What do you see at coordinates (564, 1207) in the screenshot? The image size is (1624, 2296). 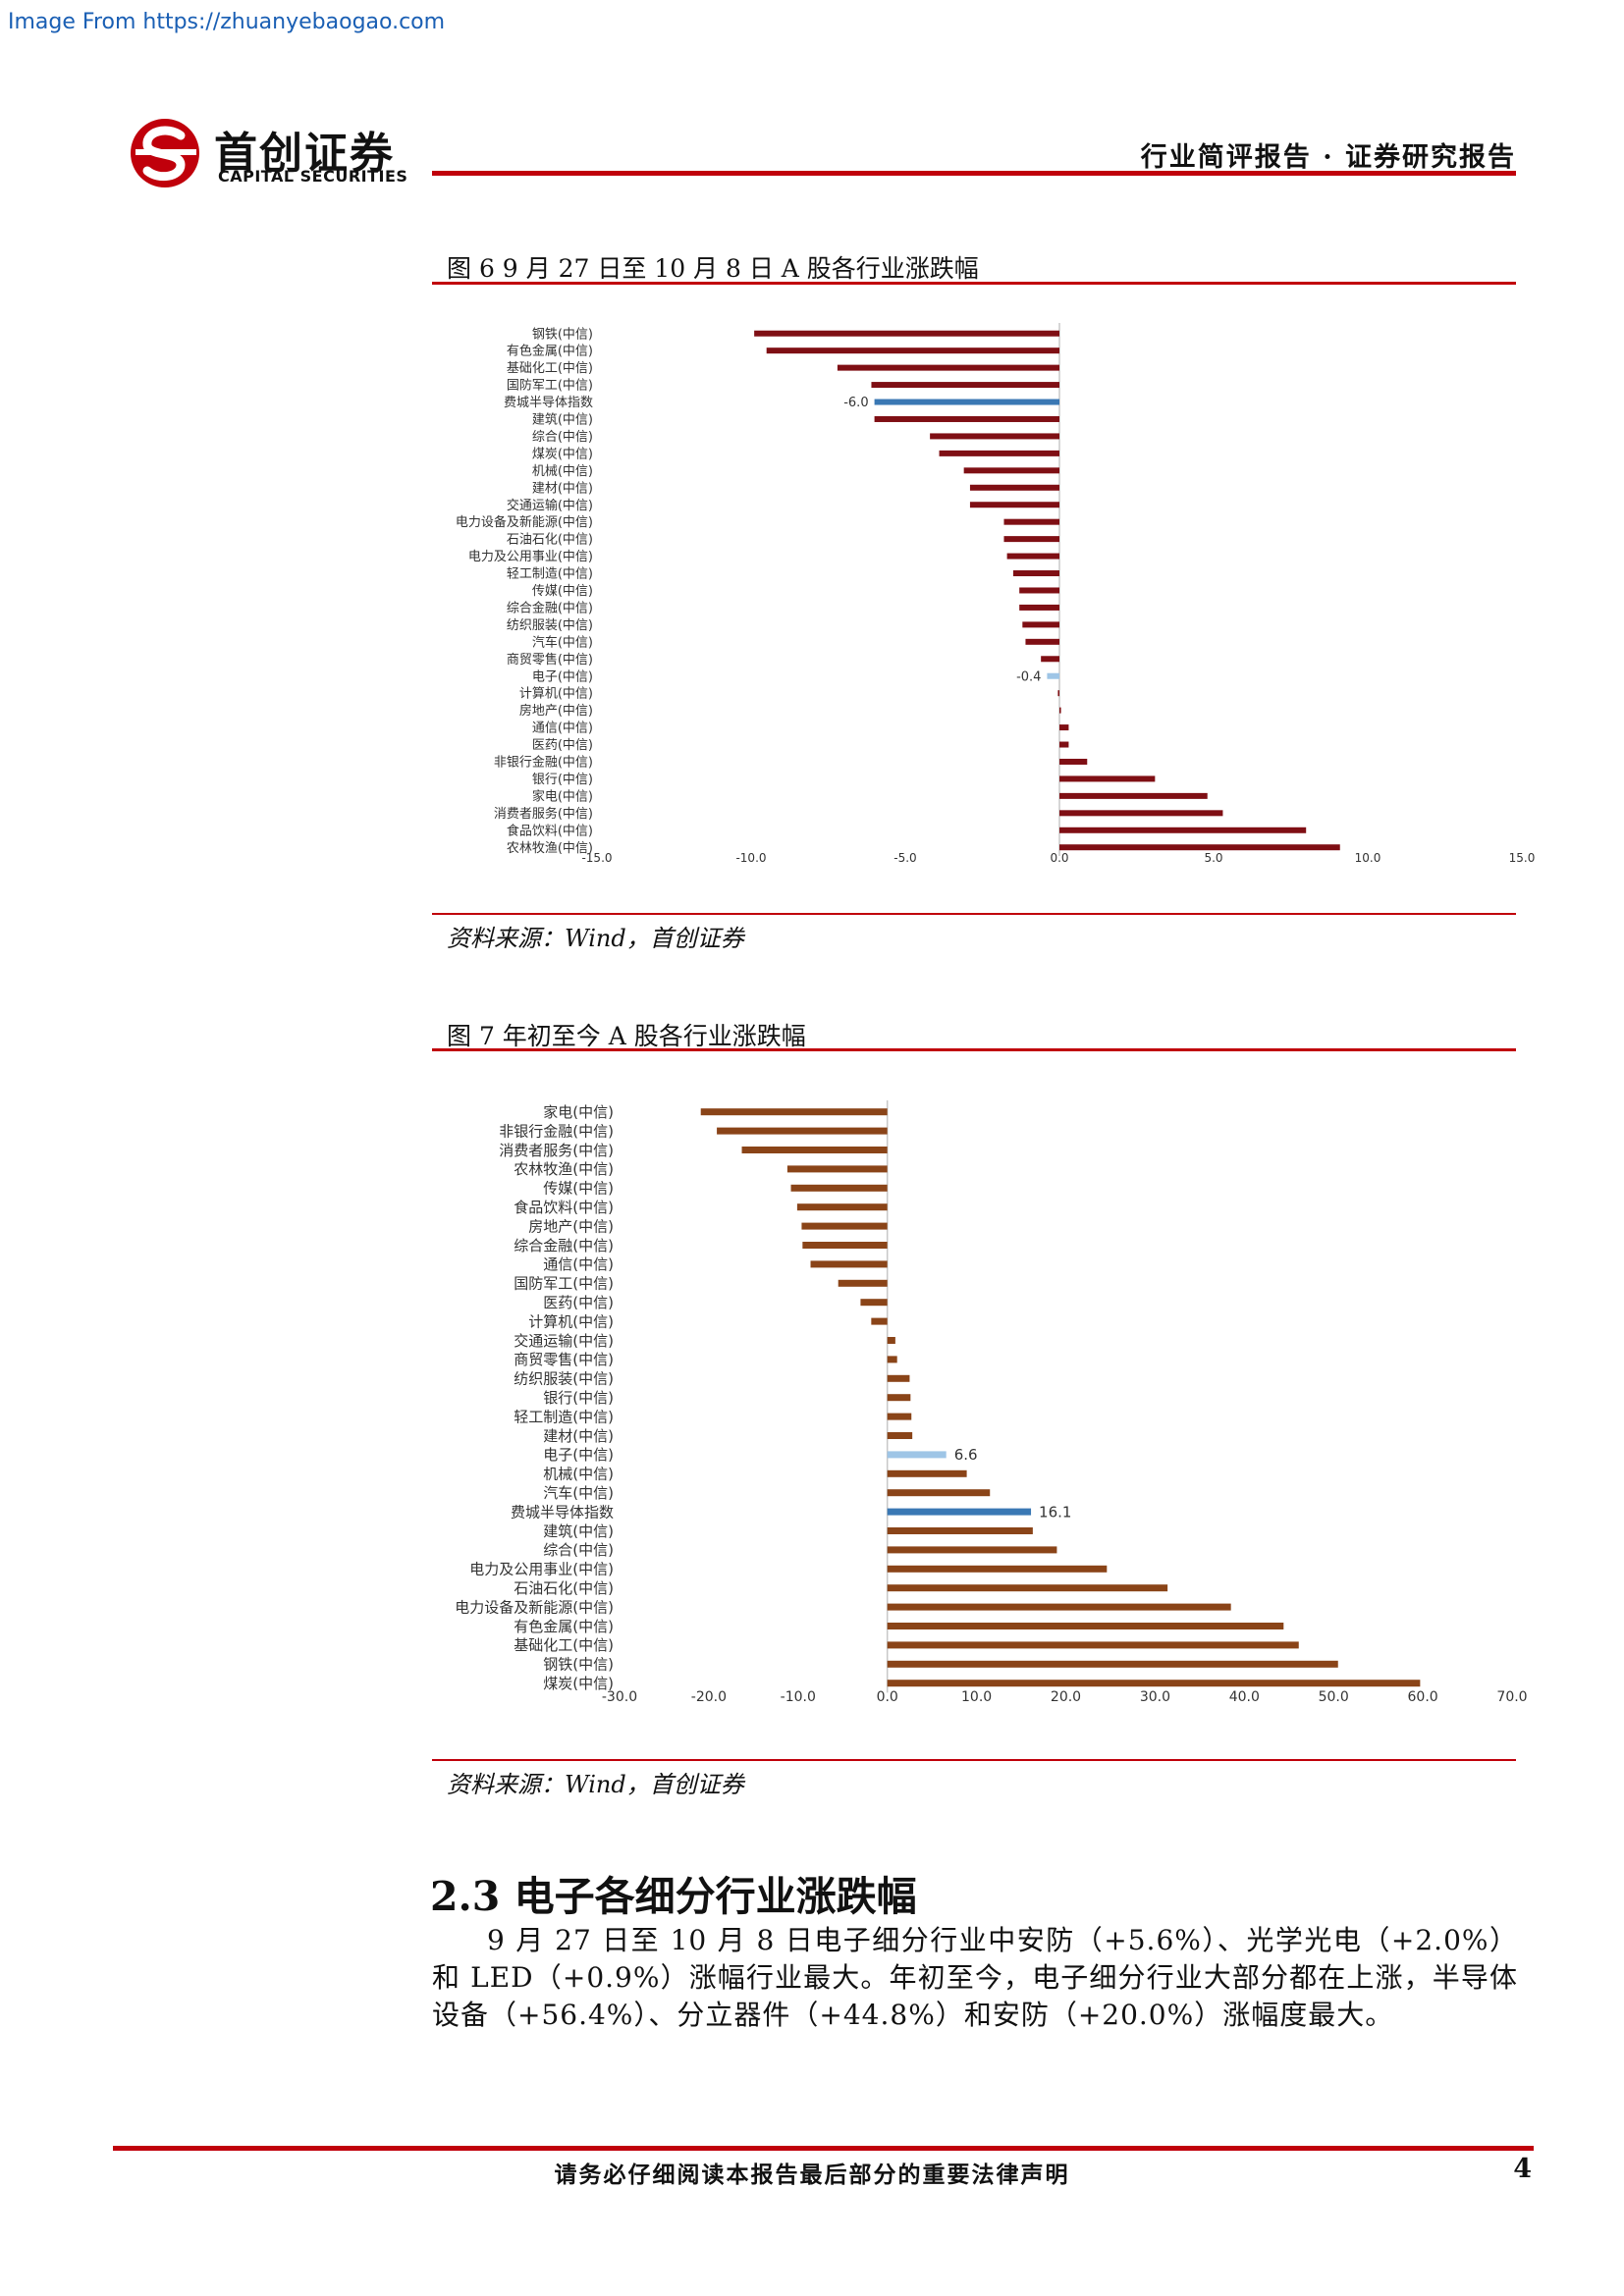 I see `category-label: 食品饮料(中信)` at bounding box center [564, 1207].